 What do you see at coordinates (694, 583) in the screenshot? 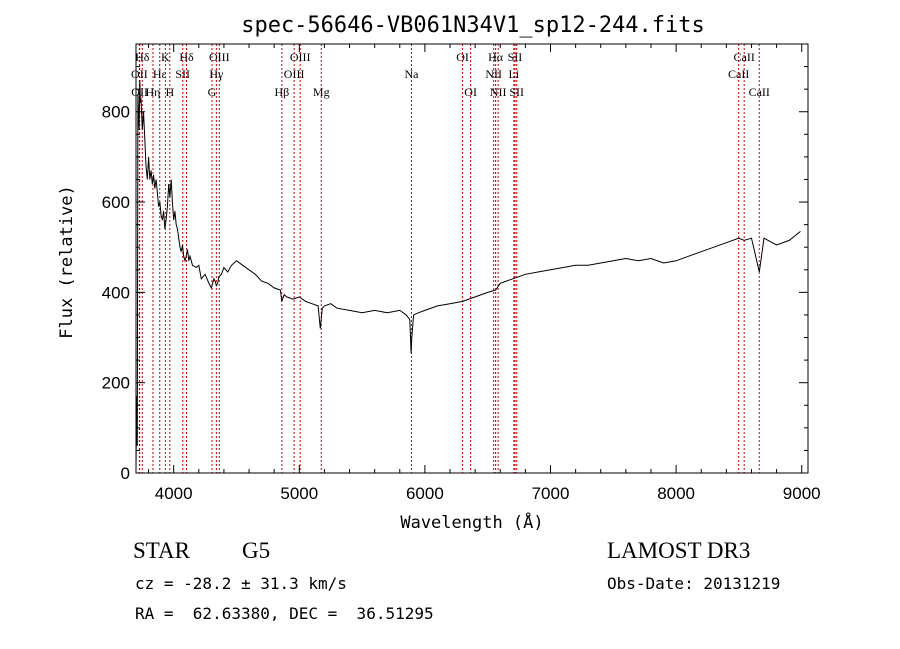
I see `observation-date: Obs-Date: 20131219` at bounding box center [694, 583].